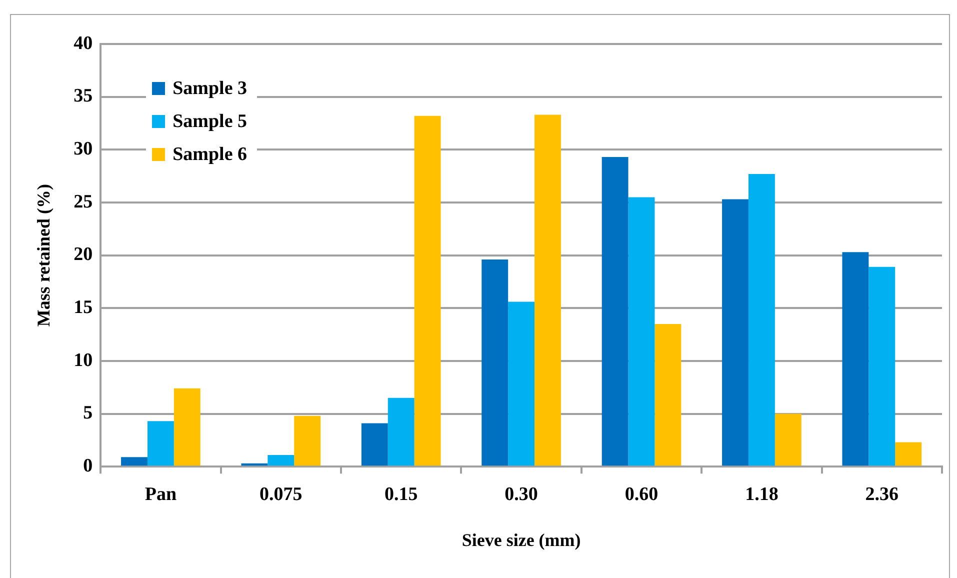 This screenshot has height=578, width=957. What do you see at coordinates (83, 96) in the screenshot?
I see `y-tick-label: 35` at bounding box center [83, 96].